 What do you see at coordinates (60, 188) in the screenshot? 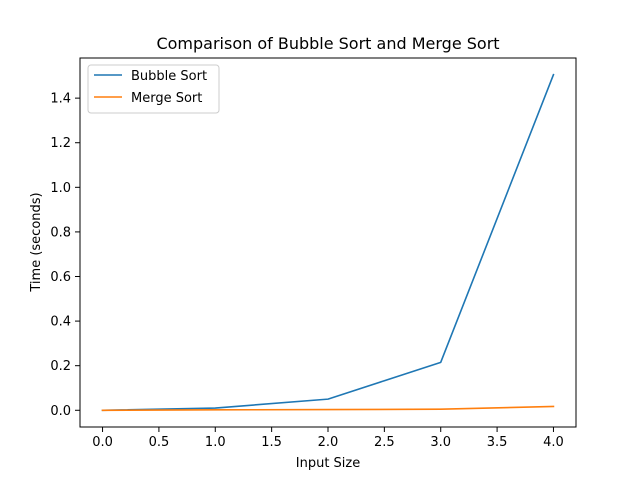
I see `y-tick-label: 1.0` at bounding box center [60, 188].